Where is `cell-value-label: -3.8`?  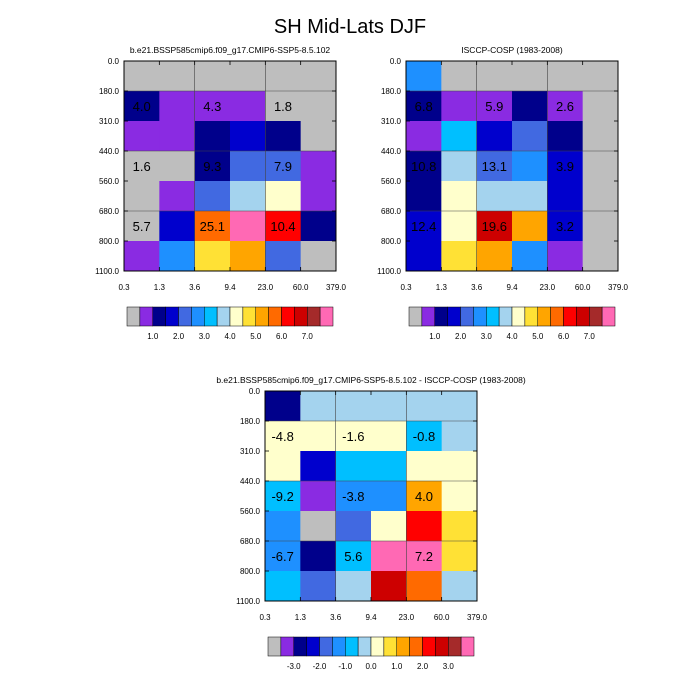
cell-value-label: -3.8 is located at coordinates (353, 496).